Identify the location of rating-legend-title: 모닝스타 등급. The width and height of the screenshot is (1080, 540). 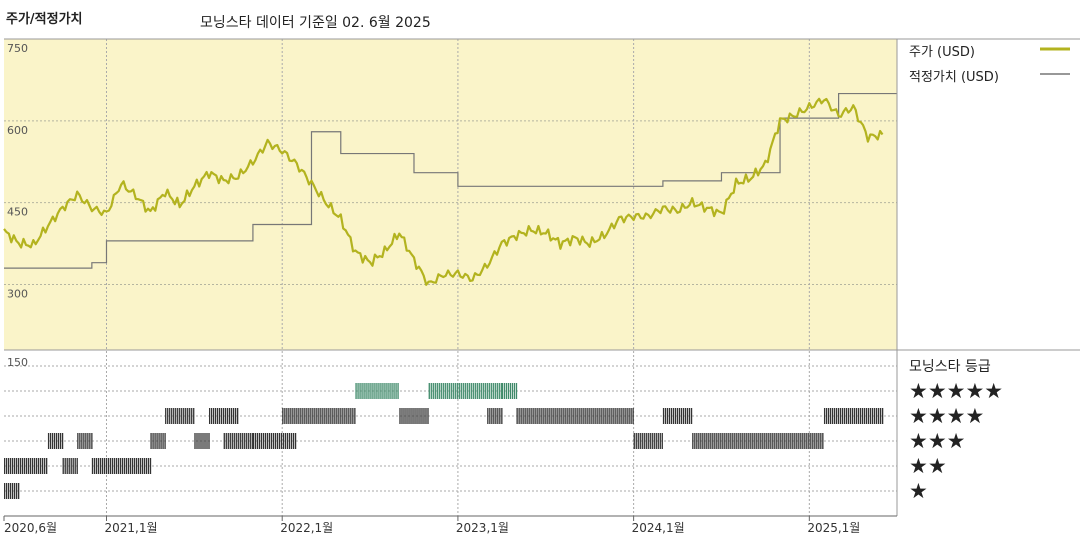
(950, 367).